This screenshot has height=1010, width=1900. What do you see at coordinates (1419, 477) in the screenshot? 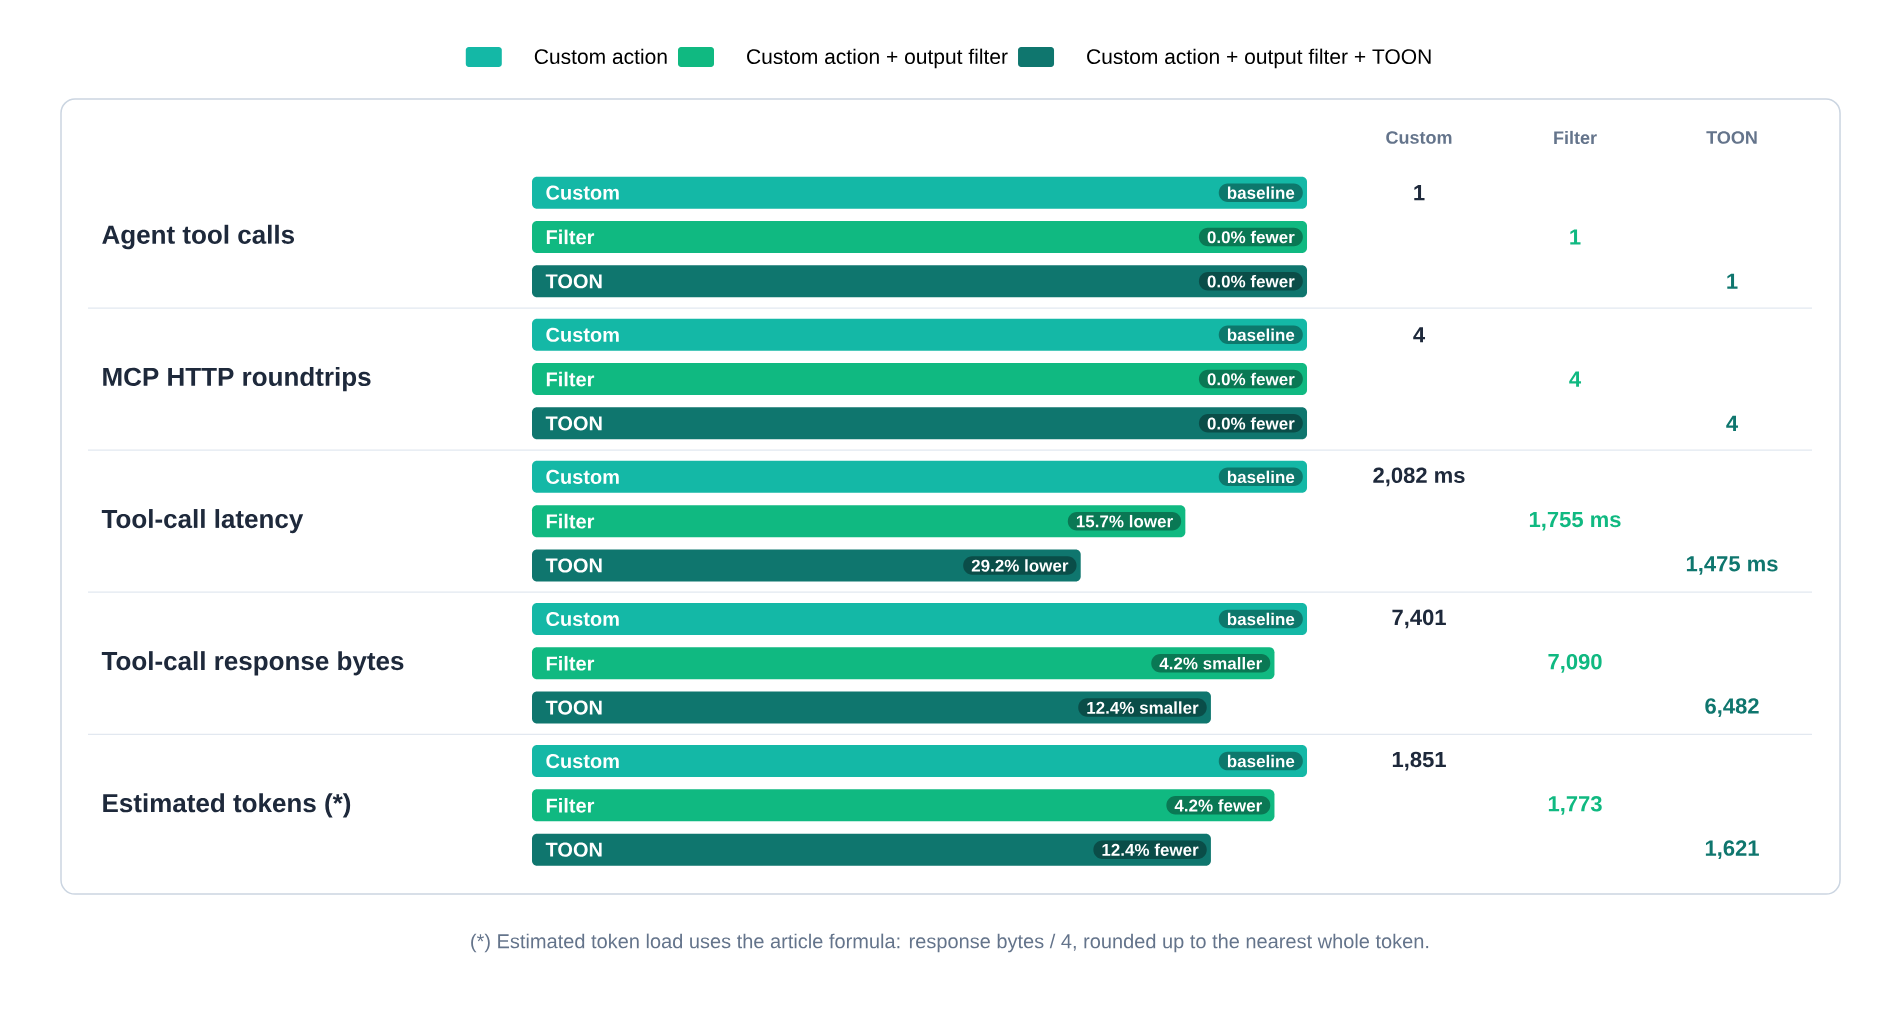
I see `text: 2,082 ms` at bounding box center [1419, 477].